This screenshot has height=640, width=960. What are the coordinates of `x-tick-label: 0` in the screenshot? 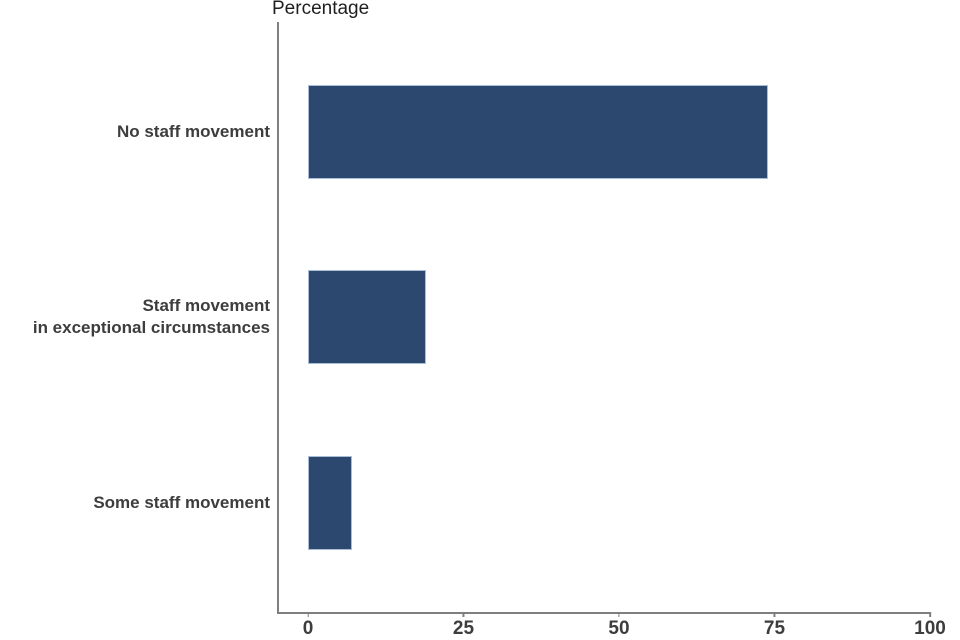 It's located at (308, 628).